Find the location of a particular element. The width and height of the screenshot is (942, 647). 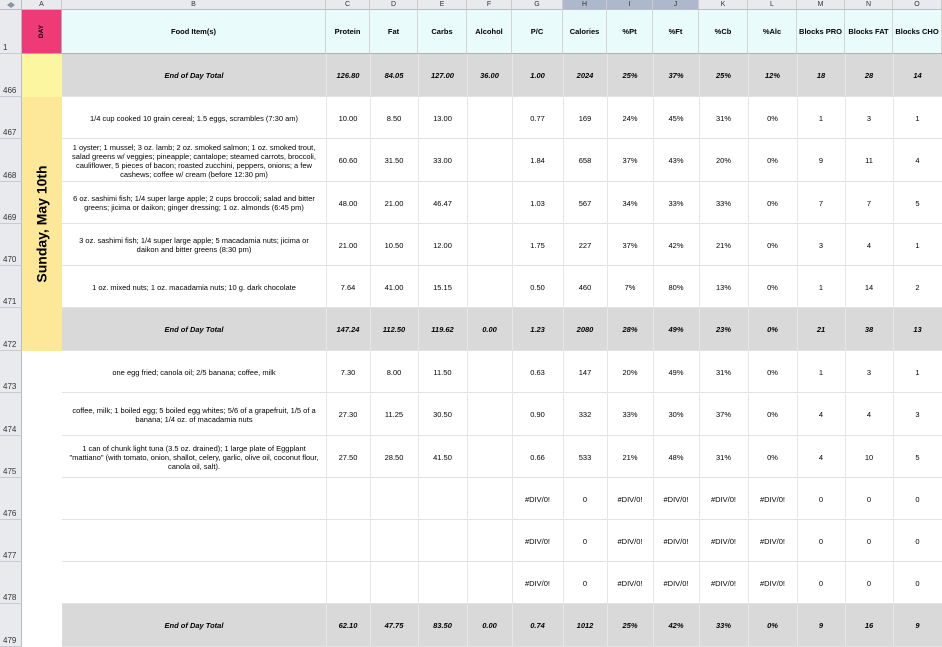

value-cell-n: 16 is located at coordinates (869, 625).